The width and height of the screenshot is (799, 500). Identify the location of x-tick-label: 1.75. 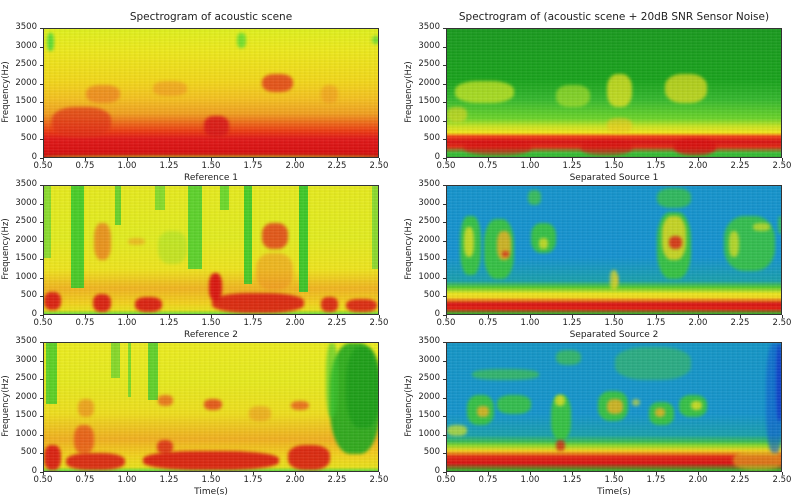
(253, 480).